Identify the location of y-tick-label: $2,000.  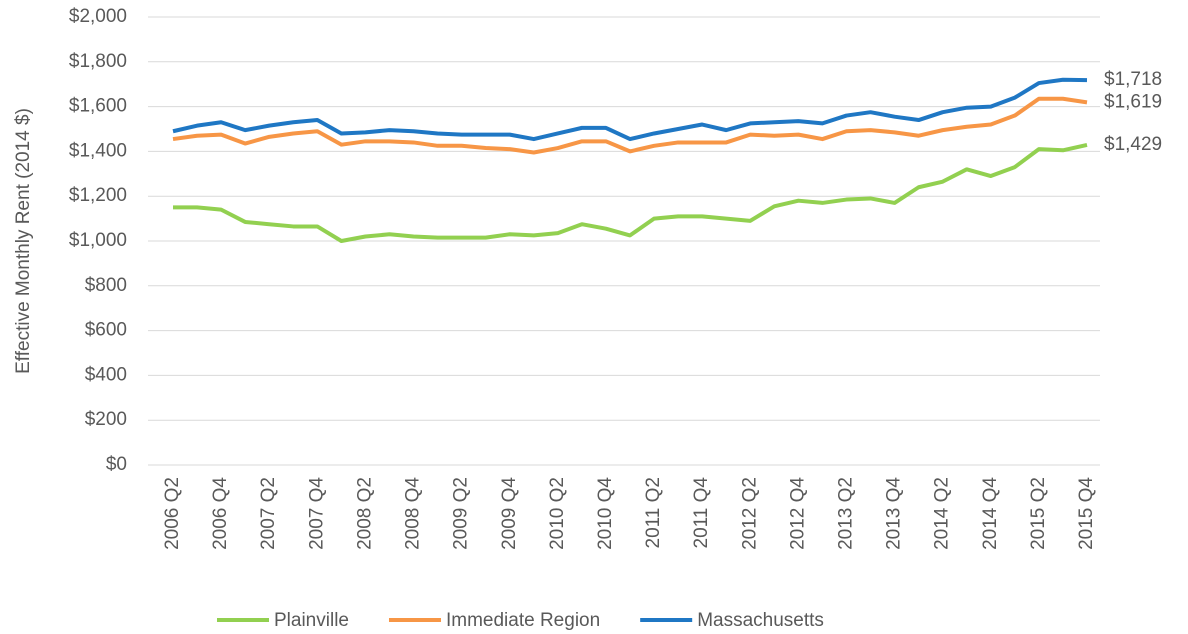
(98, 16).